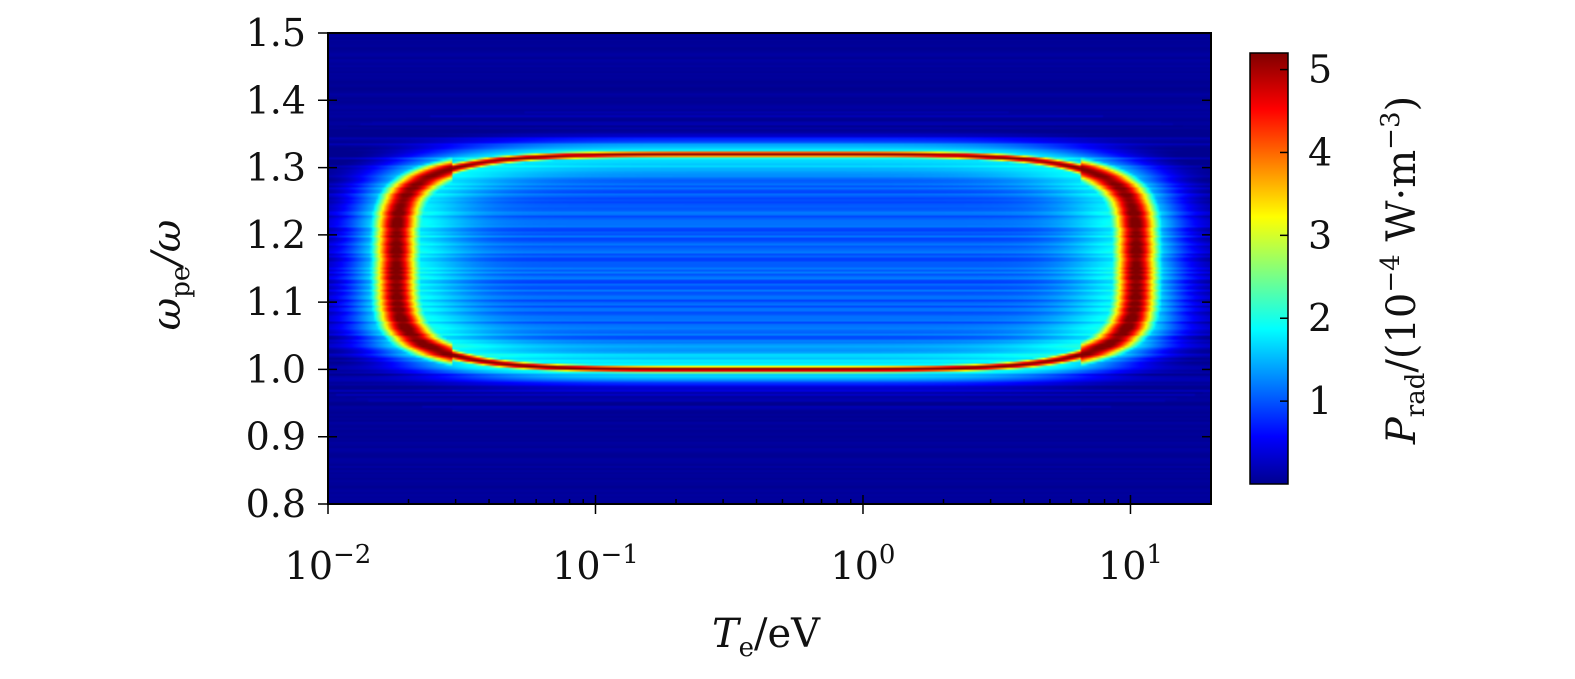 The height and width of the screenshot is (679, 1575). What do you see at coordinates (1320, 318) in the screenshot?
I see `colorbar-tick-label: 2` at bounding box center [1320, 318].